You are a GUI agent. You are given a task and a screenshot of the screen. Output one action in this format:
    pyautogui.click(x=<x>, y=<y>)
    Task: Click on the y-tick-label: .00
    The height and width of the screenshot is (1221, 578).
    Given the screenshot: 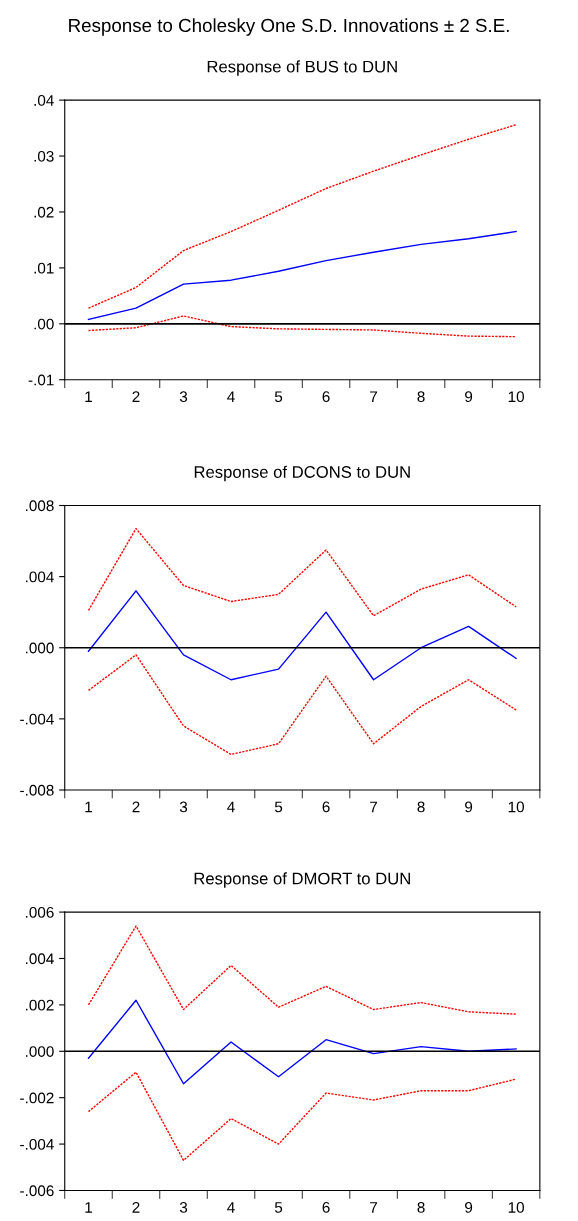 What is the action you would take?
    pyautogui.click(x=44, y=324)
    